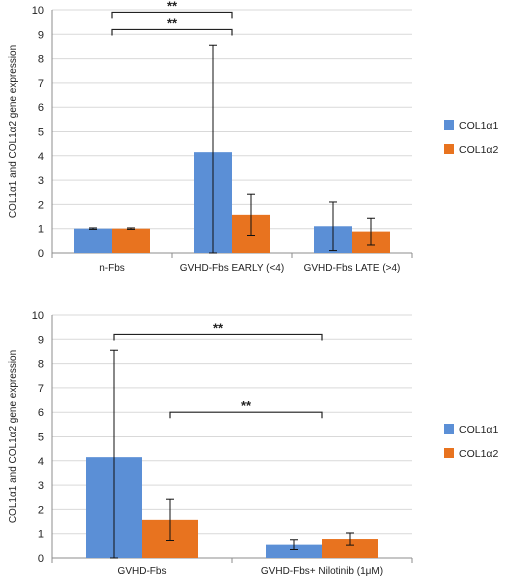 The height and width of the screenshot is (579, 520). I want to click on category-label: GVHD-Fbs+ Nilotinib (1μM), so click(322, 571).